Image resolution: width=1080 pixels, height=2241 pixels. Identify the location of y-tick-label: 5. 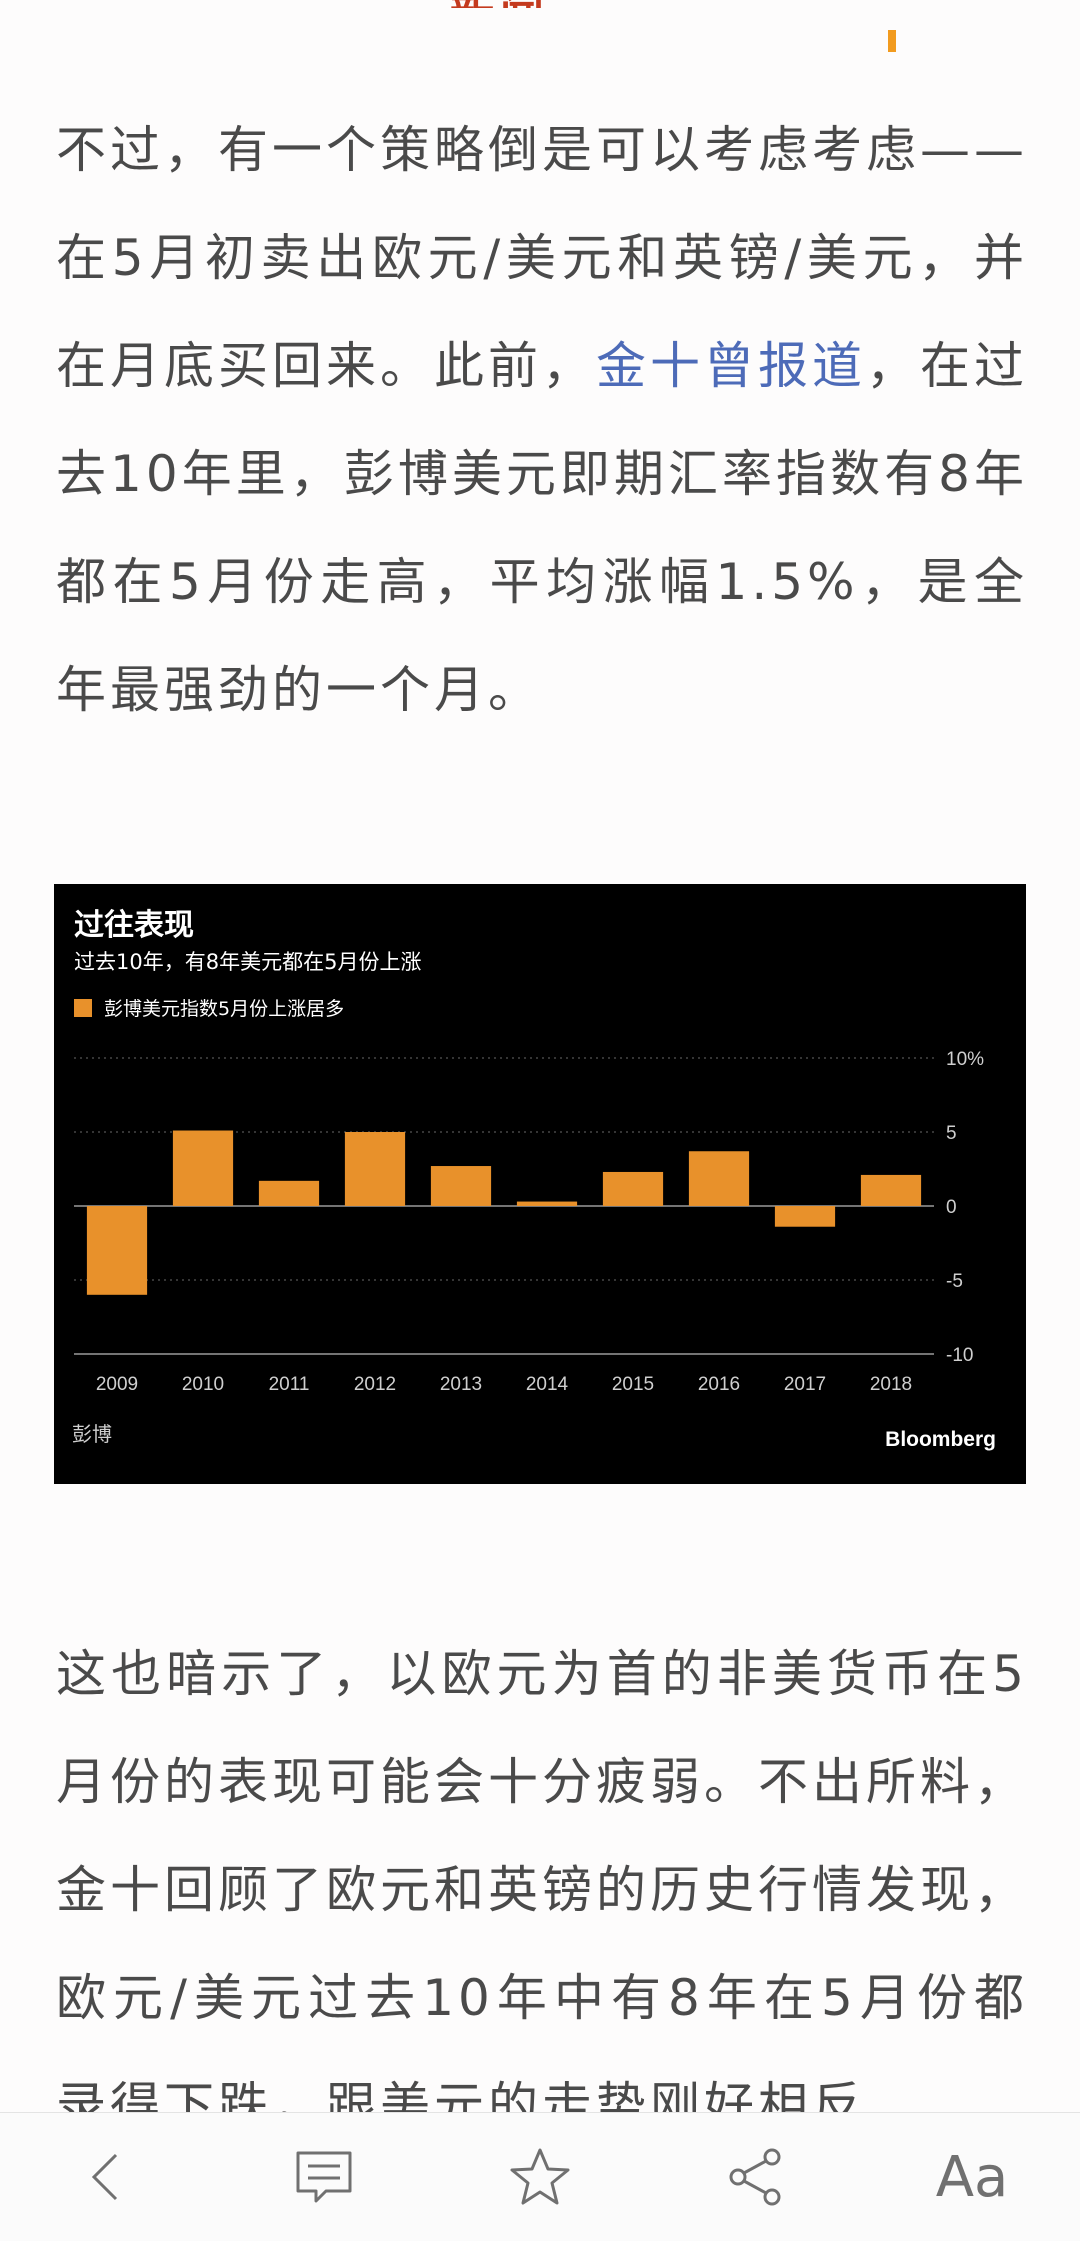
(951, 1133).